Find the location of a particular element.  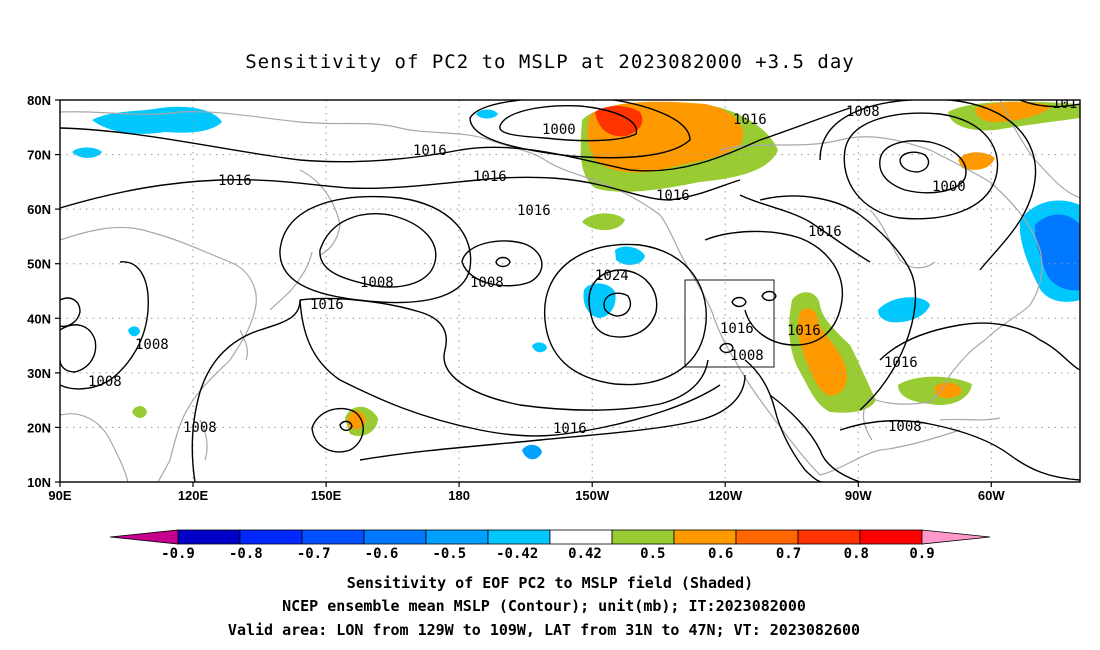

shade-negative-east-us is located at coordinates (904, 310).